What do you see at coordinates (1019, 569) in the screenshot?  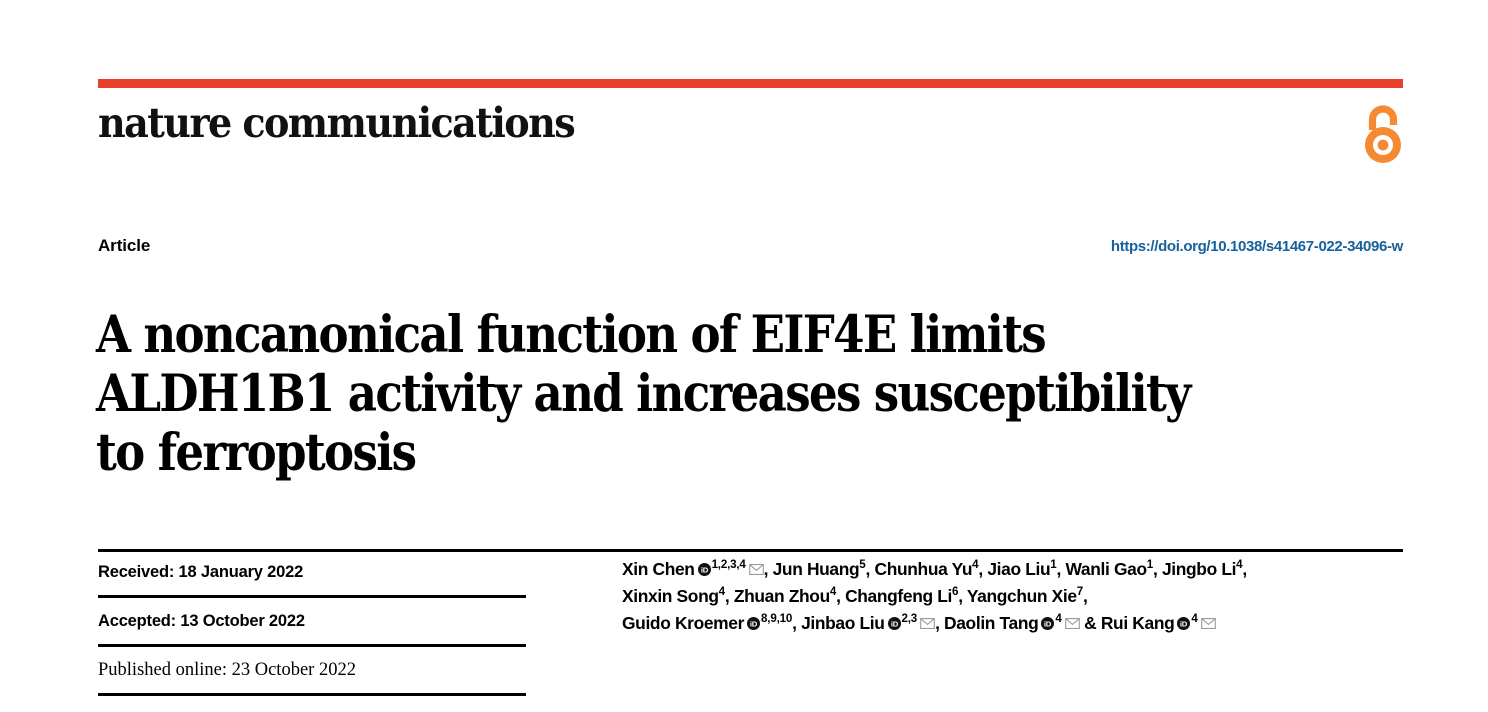 I see `author-name: Jiao Liu` at bounding box center [1019, 569].